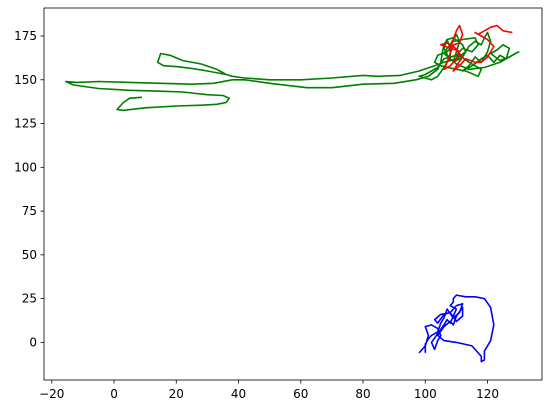 The height and width of the screenshot is (413, 552). What do you see at coordinates (425, 394) in the screenshot?
I see `x-tick-label: 100` at bounding box center [425, 394].